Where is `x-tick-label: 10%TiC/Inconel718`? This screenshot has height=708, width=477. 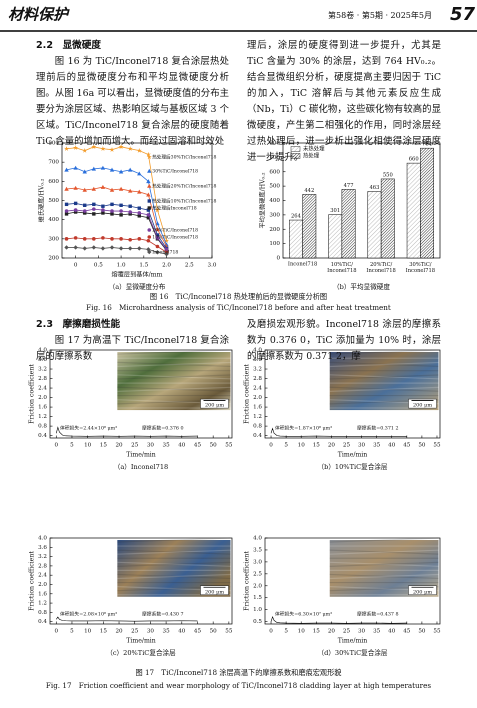
x-tick-label: 10%TiC/Inconel718 is located at coordinates (341, 268).